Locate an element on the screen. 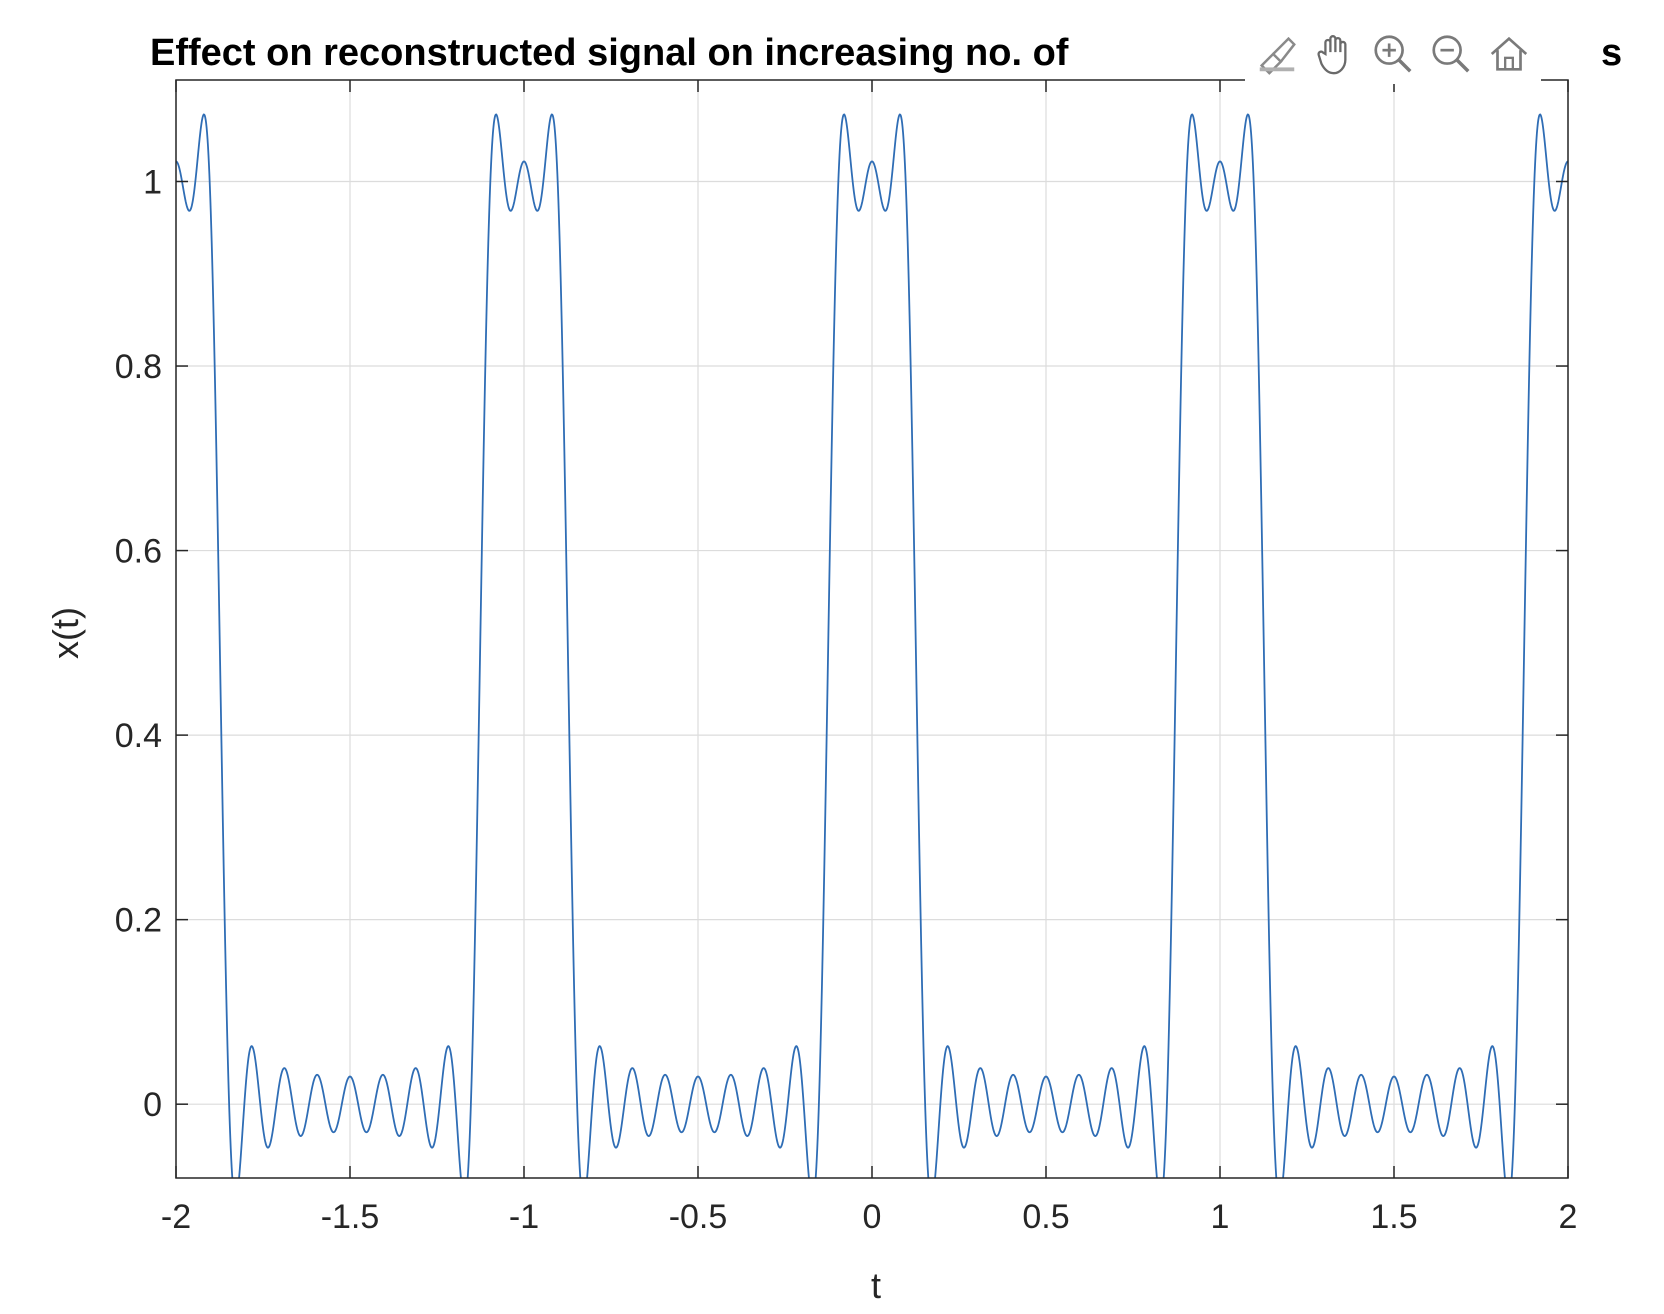 The image size is (1664, 1314). zoom-out-button is located at coordinates (1451, 54).